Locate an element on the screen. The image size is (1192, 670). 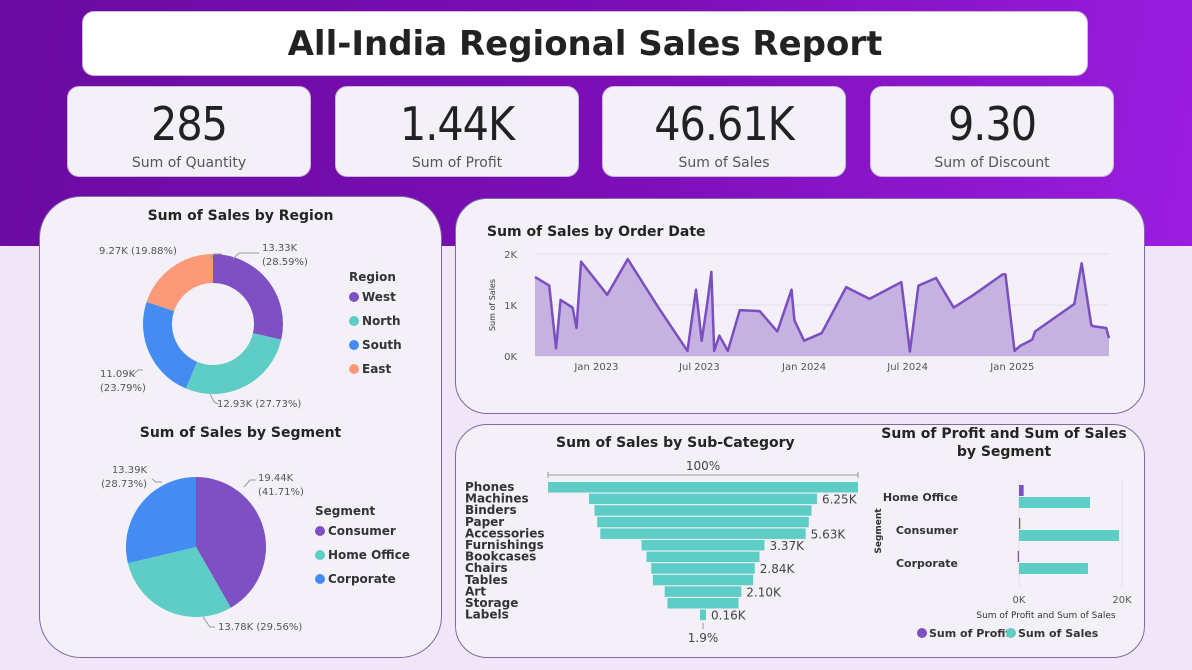
data-label: (23.79%) is located at coordinates (123, 388).